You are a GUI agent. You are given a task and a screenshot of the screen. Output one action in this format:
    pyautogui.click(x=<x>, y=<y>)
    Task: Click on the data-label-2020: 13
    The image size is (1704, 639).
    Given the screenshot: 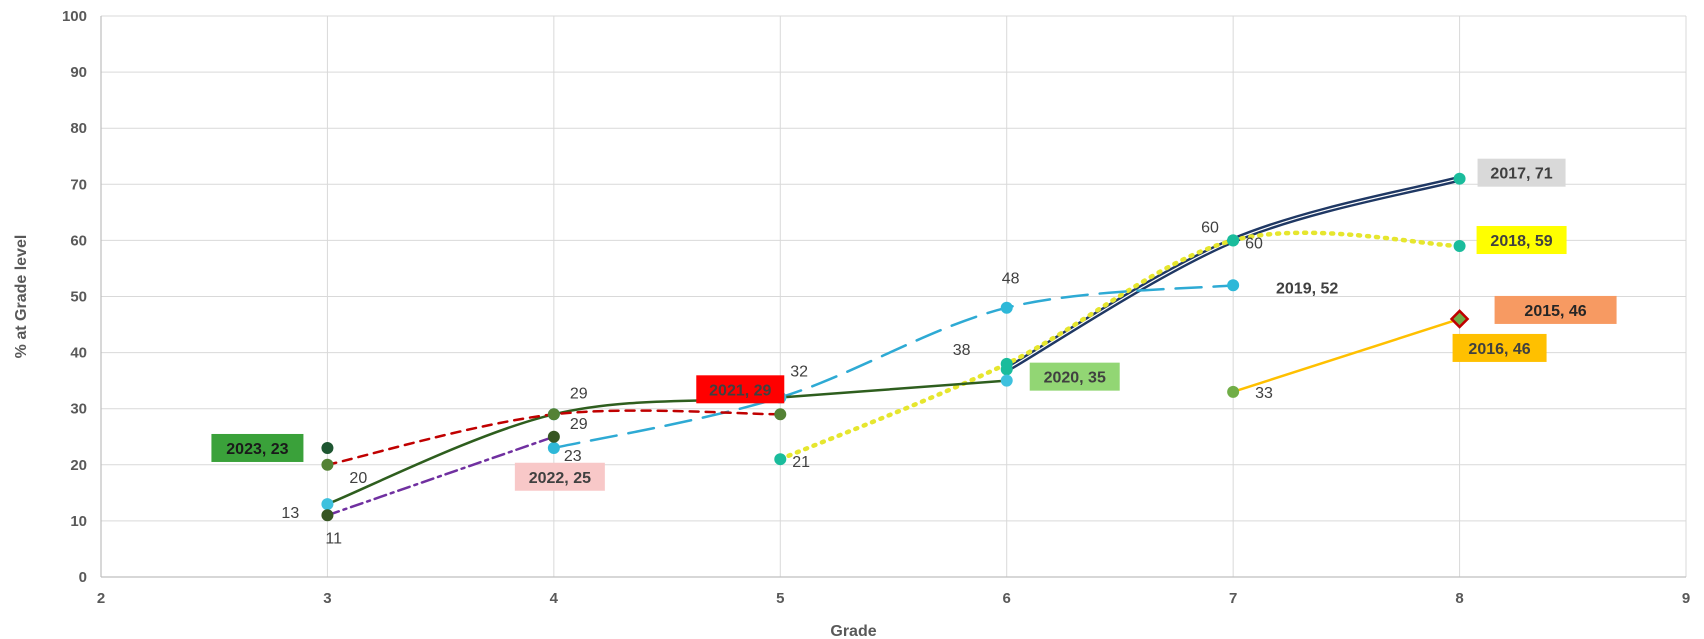 What is the action you would take?
    pyautogui.click(x=290, y=513)
    